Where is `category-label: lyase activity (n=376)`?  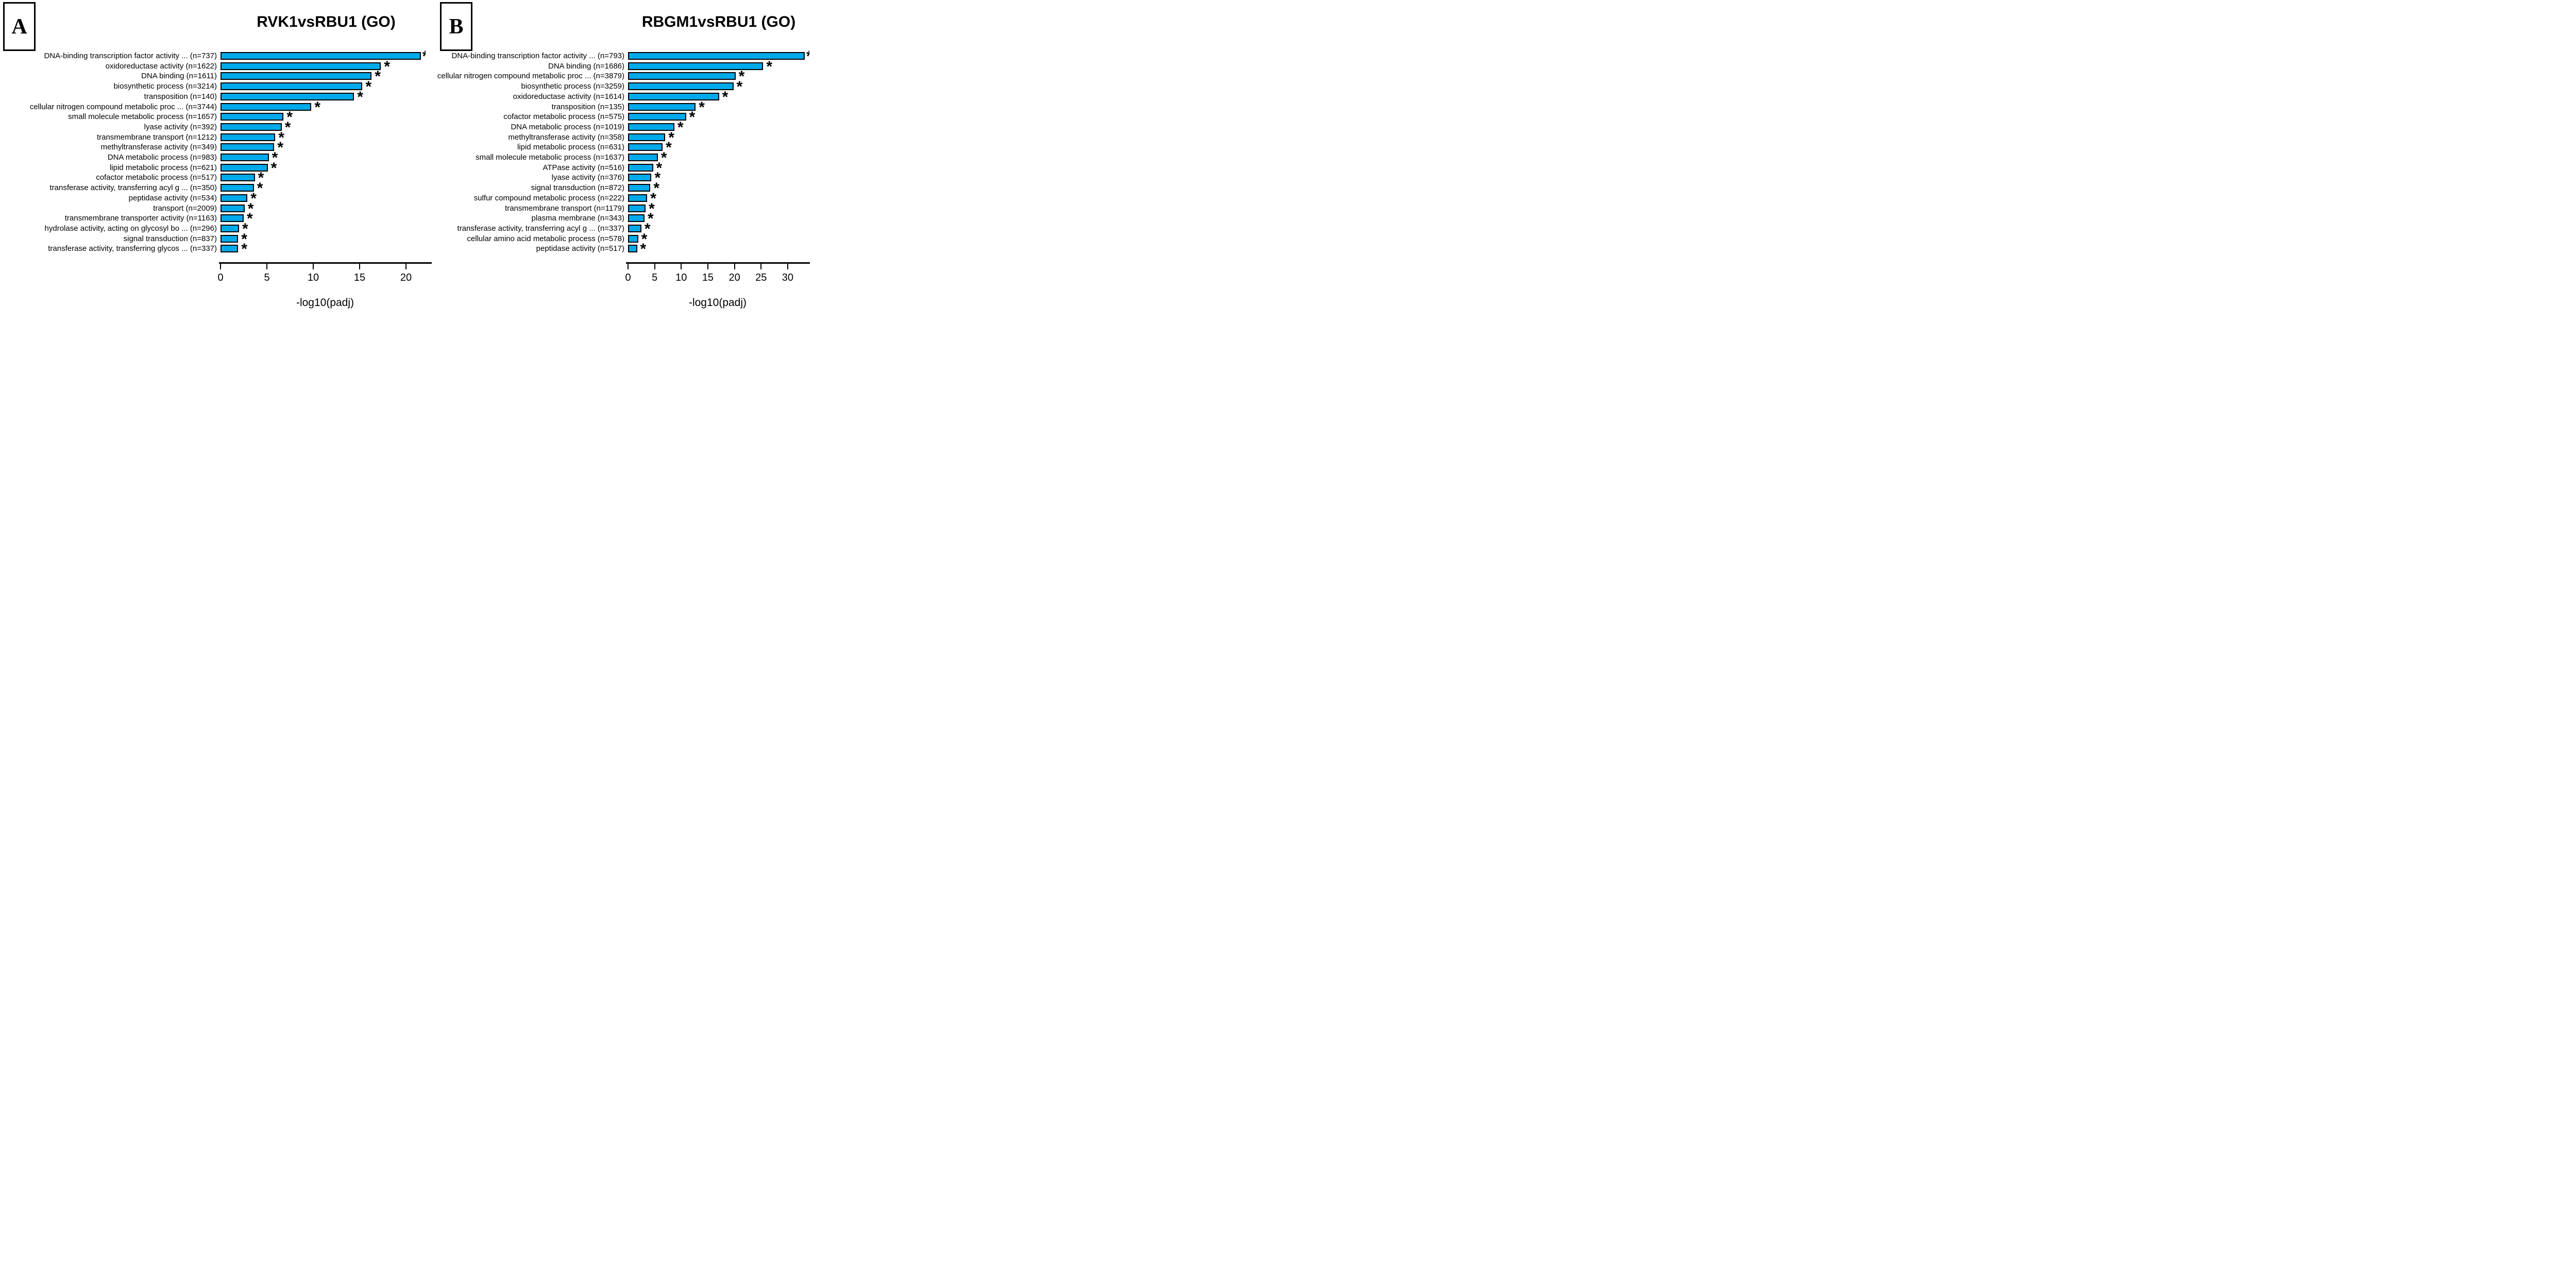 category-label: lyase activity (n=376) is located at coordinates (587, 177).